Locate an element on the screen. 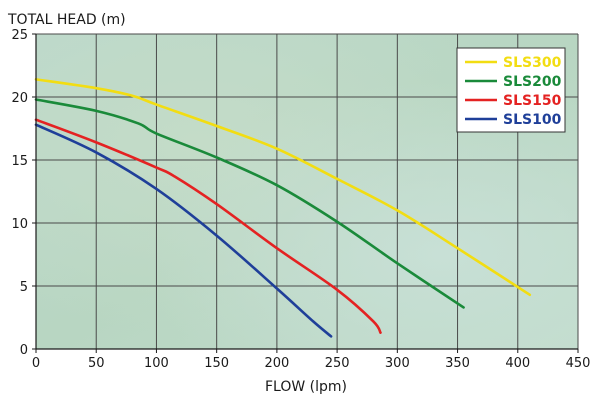 The width and height of the screenshot is (595, 400). legend-label: SLS150 is located at coordinates (532, 101).